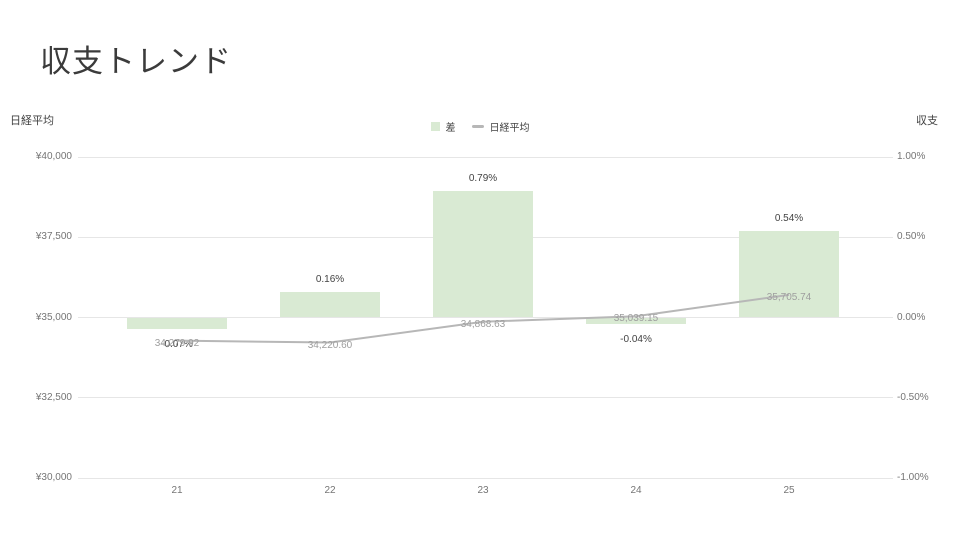 This screenshot has width=960, height=540. What do you see at coordinates (911, 237) in the screenshot?
I see `right-axis-tick-label: 0.50%` at bounding box center [911, 237].